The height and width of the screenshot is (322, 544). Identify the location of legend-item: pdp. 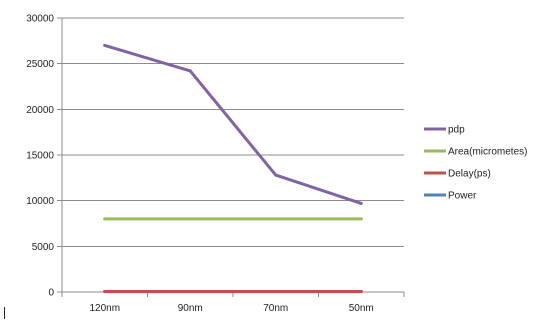
(444, 130).